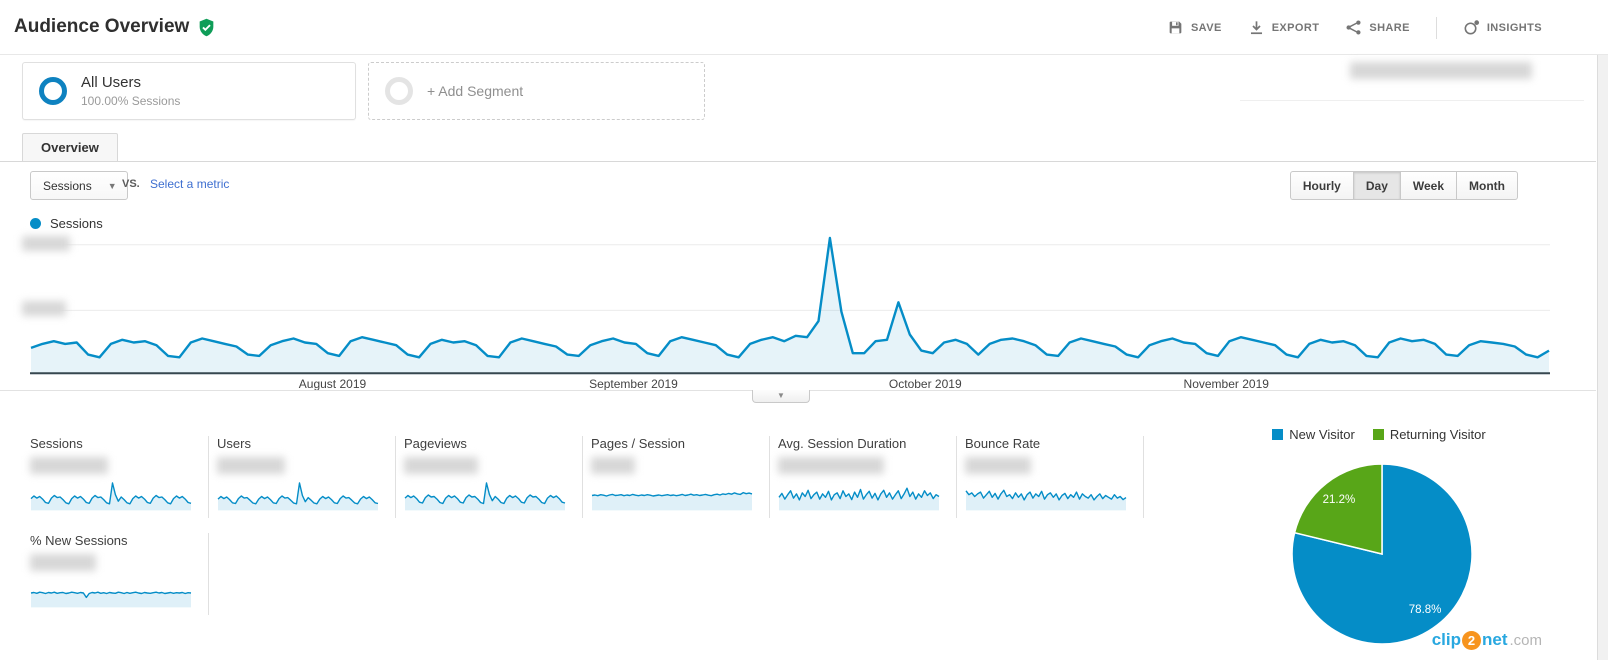 The width and height of the screenshot is (1608, 660). I want to click on tab-strip: Overview, so click(798, 147).